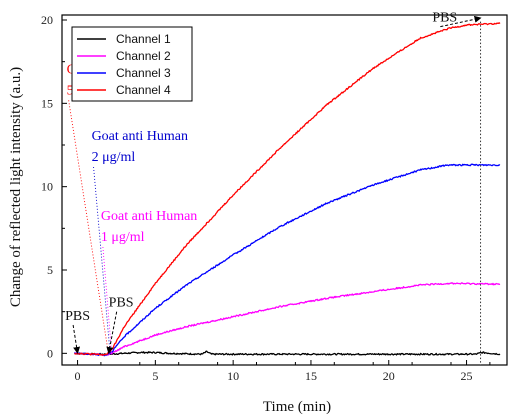  What do you see at coordinates (143, 73) in the screenshot?
I see `legend-entry: Channel 3` at bounding box center [143, 73].